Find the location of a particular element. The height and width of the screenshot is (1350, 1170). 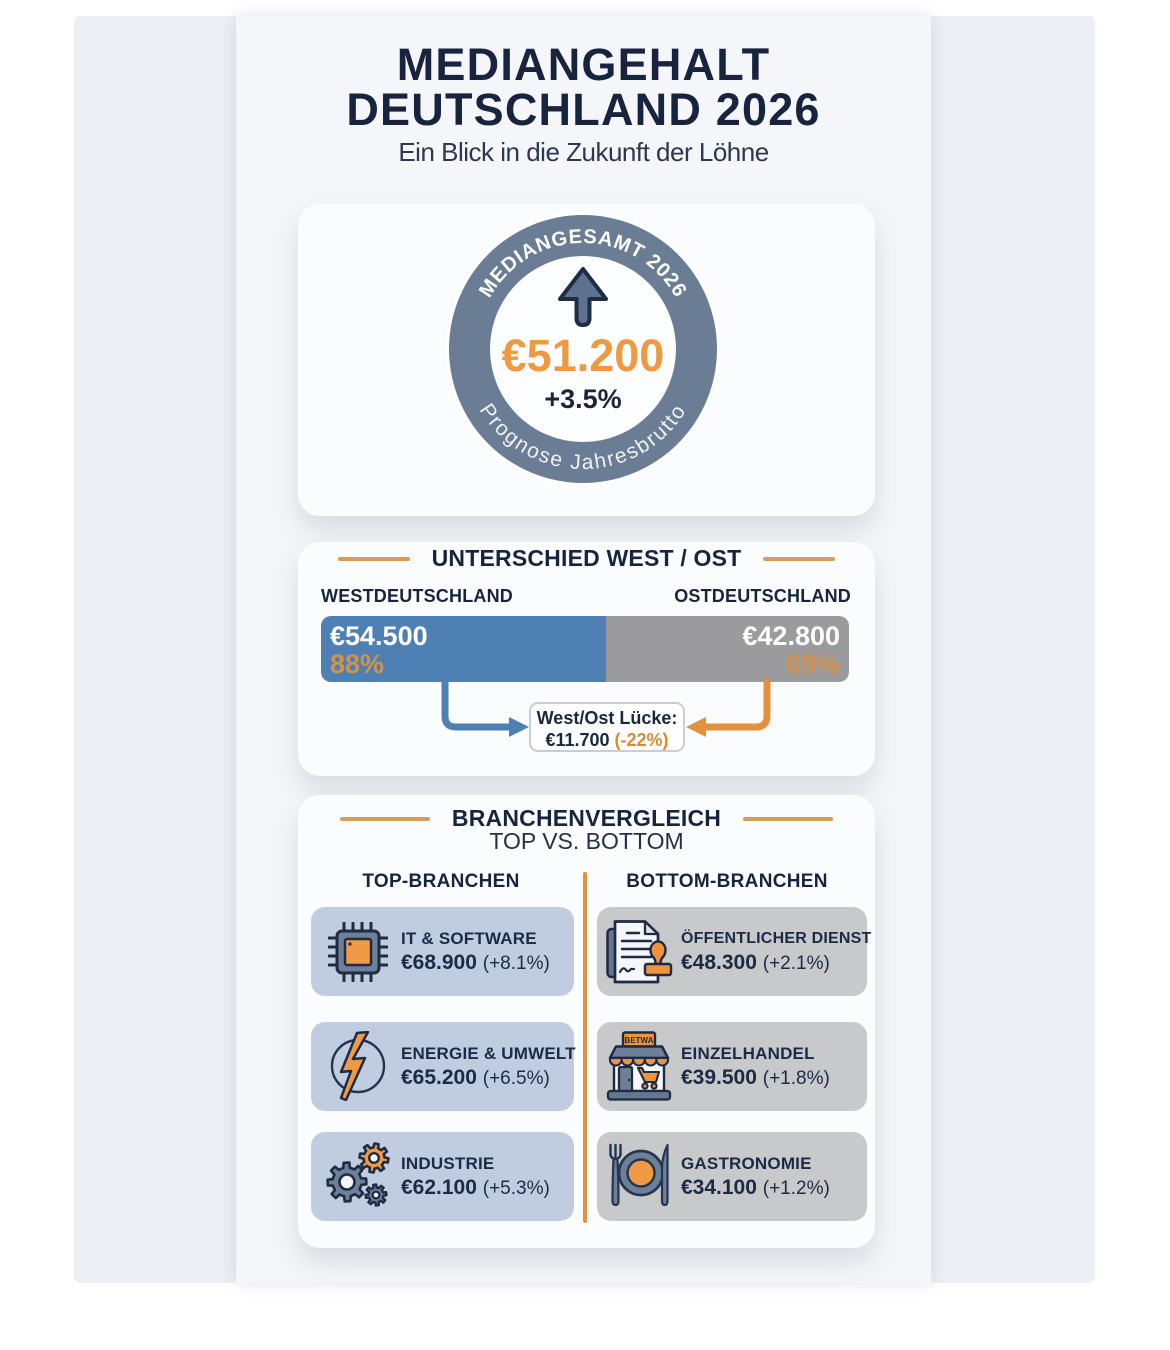

svg-text: €51.200 is located at coordinates (583, 355).